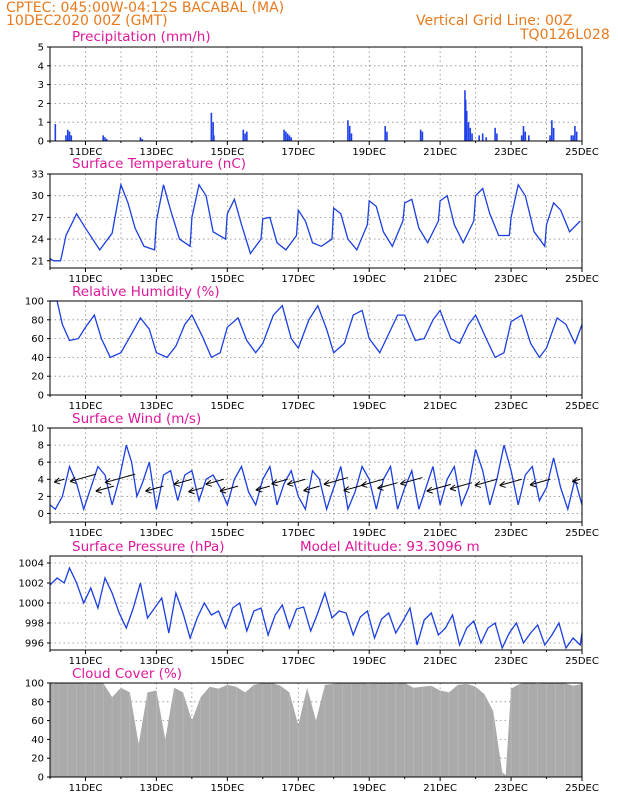  What do you see at coordinates (582, 152) in the screenshot?
I see `precip-xtick-label: 25DEC` at bounding box center [582, 152].